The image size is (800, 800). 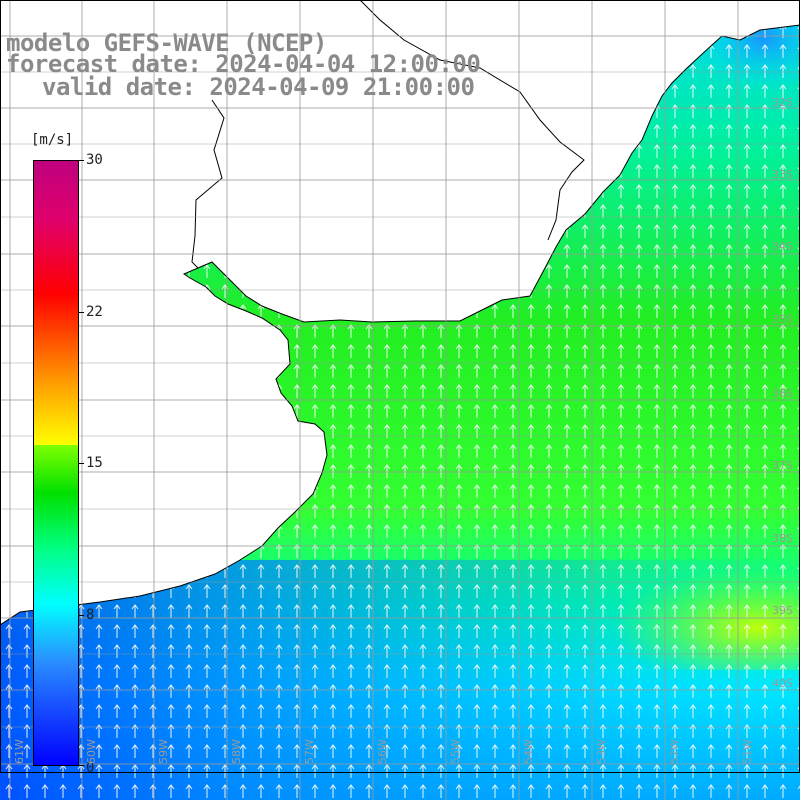 I want to click on lon-label: 58W, so click(x=236, y=751).